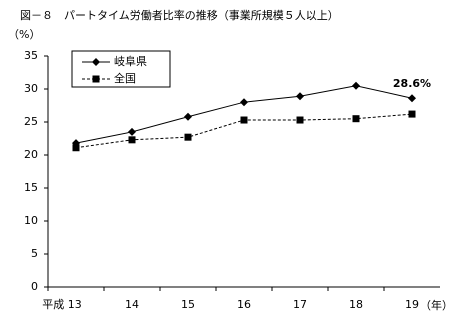 The image size is (462, 323). I want to click on legend-label: 岐阜県, so click(130, 61).